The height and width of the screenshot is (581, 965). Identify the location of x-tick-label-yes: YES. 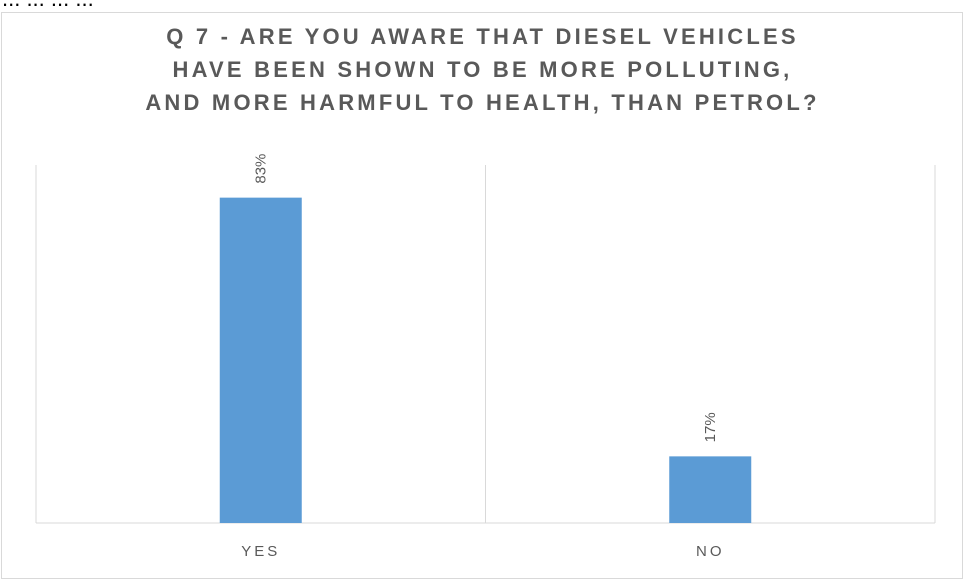
(260, 551).